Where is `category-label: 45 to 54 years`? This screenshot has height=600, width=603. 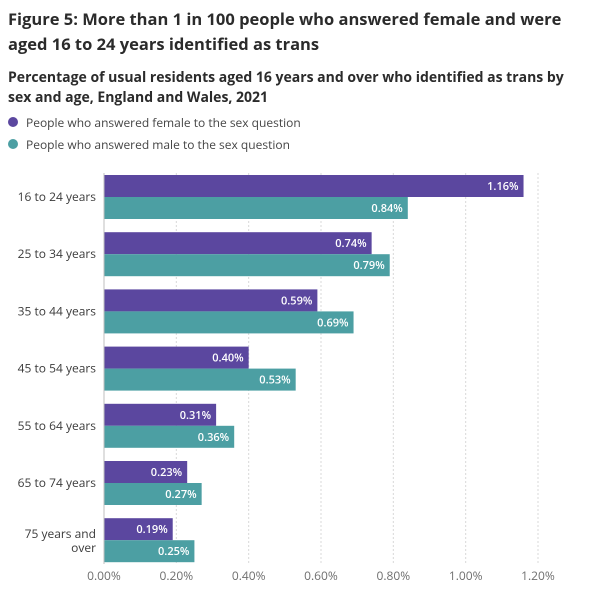
category-label: 45 to 54 years is located at coordinates (57, 368).